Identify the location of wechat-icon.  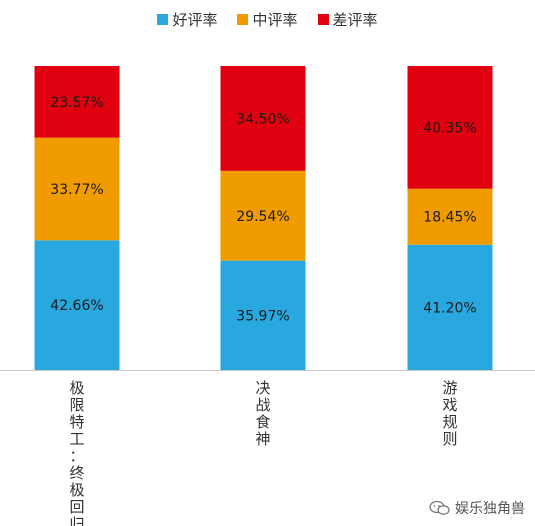
(439, 507).